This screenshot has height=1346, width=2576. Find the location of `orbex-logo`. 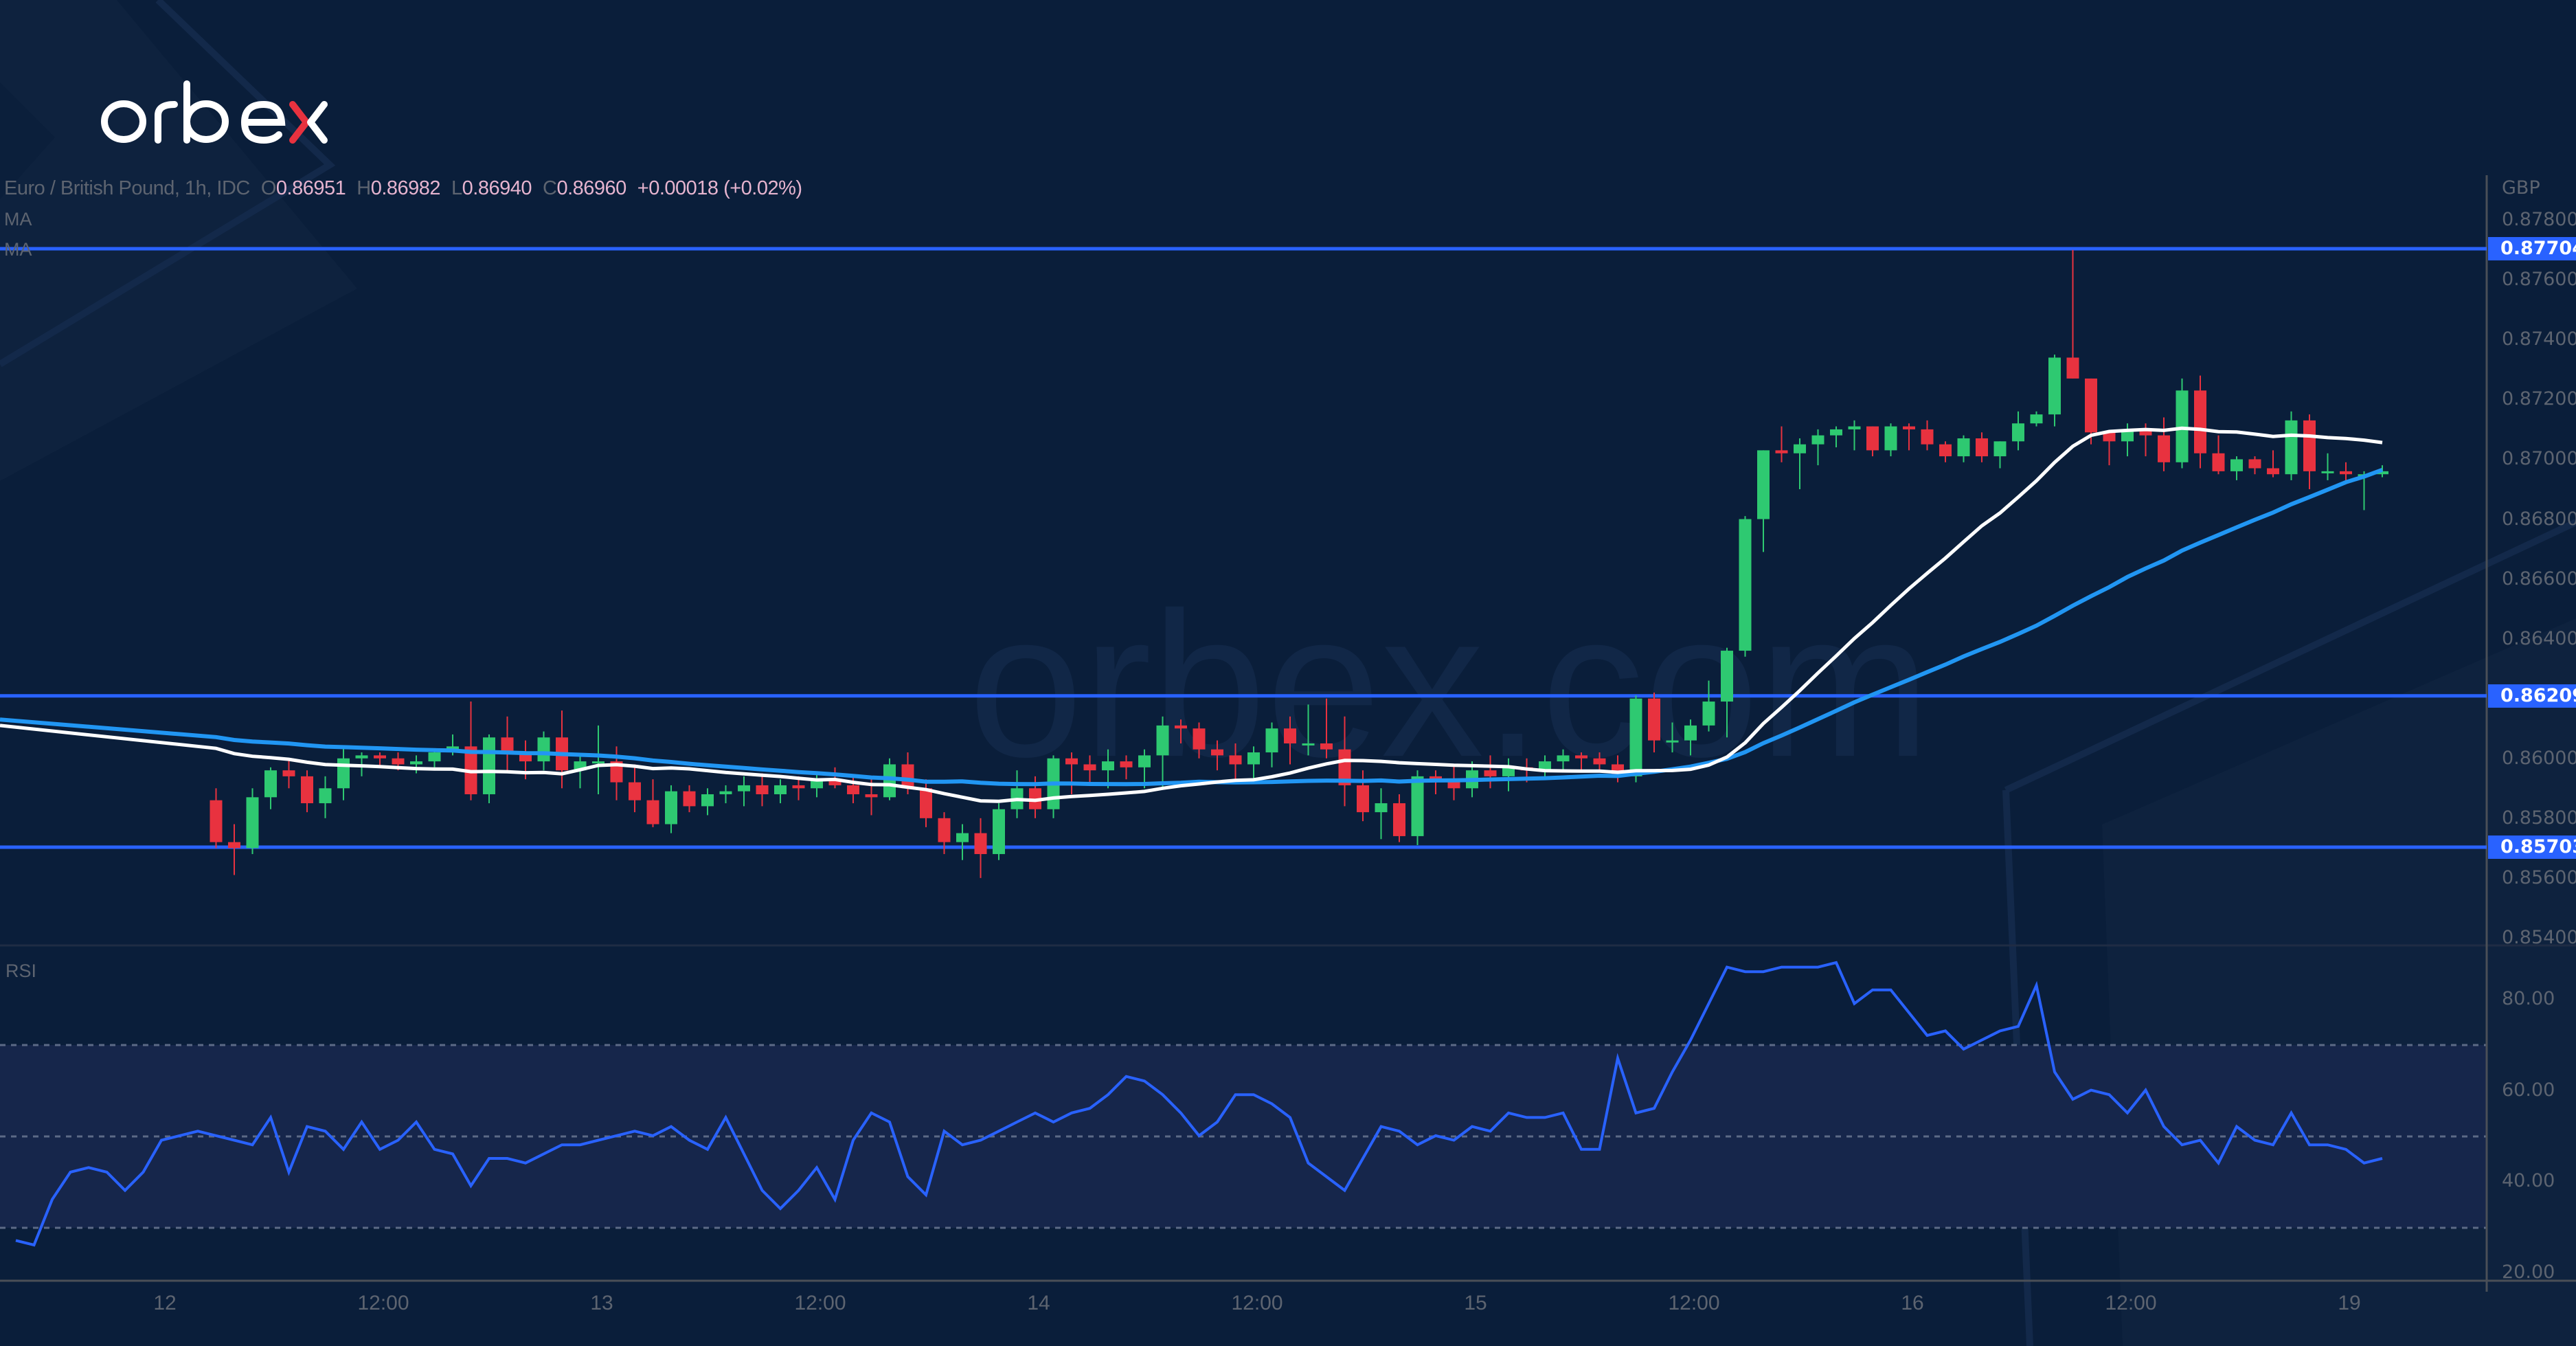

orbex-logo is located at coordinates (214, 112).